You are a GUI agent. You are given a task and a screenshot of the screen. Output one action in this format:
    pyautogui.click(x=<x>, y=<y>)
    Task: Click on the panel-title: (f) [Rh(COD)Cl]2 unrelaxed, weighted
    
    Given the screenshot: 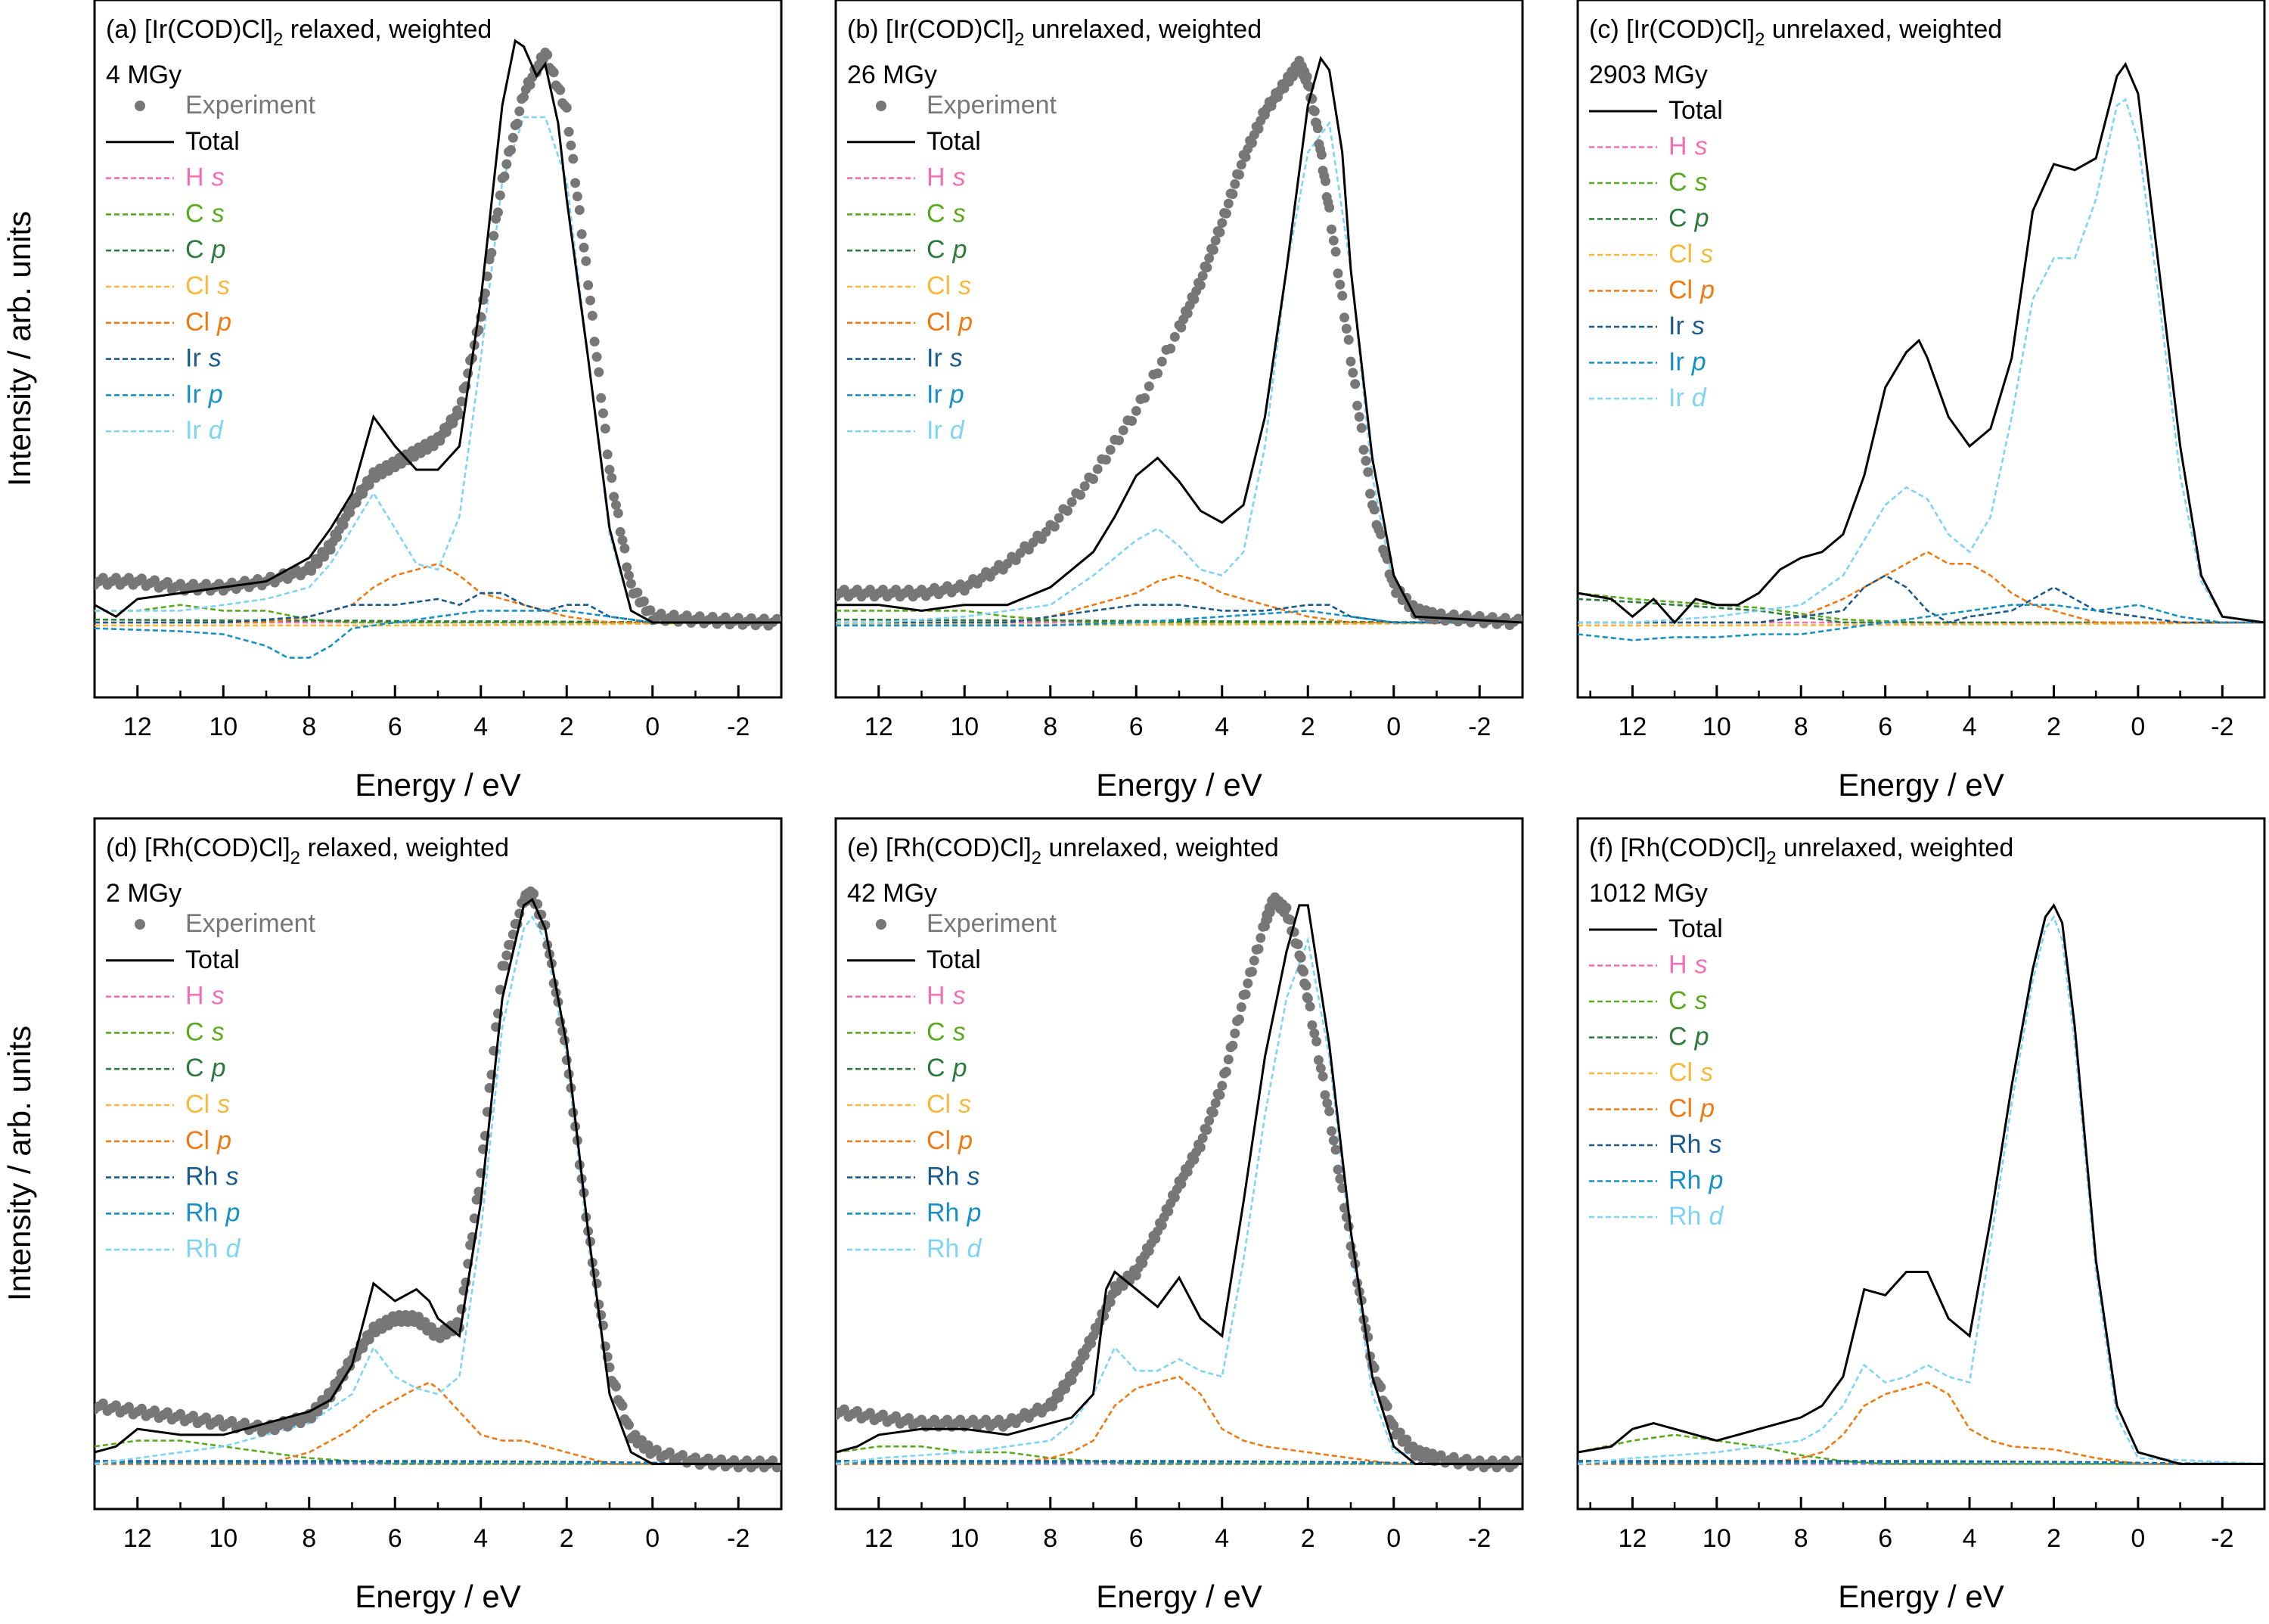 What is the action you would take?
    pyautogui.click(x=1801, y=851)
    